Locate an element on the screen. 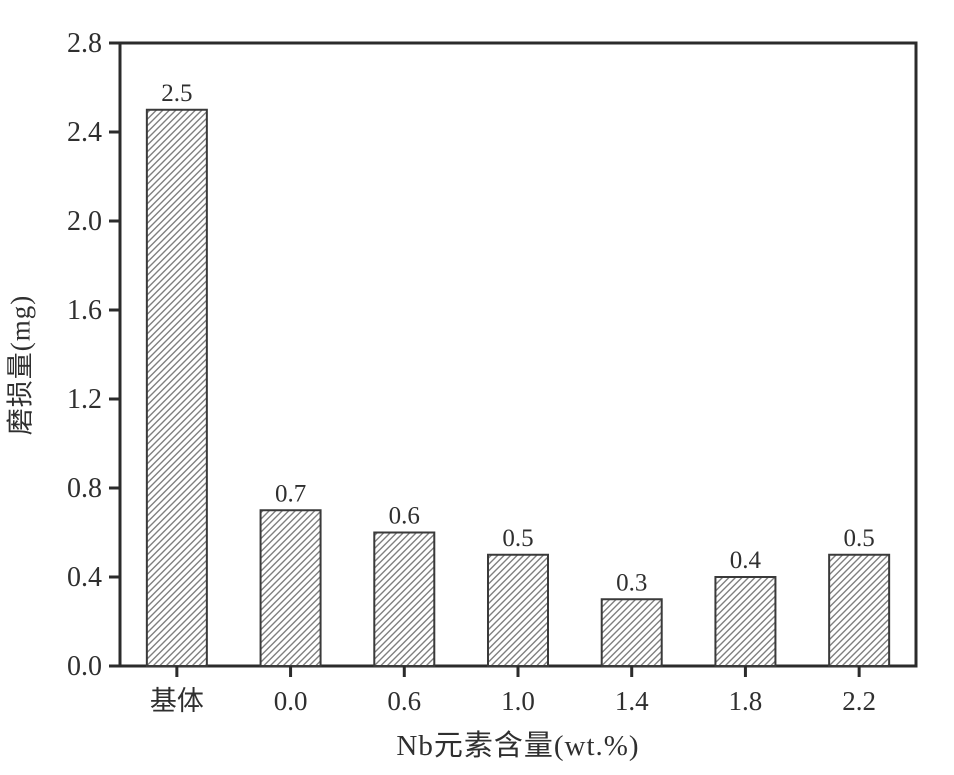 This screenshot has height=775, width=954. y-tick-label: 1.6 is located at coordinates (84, 310).